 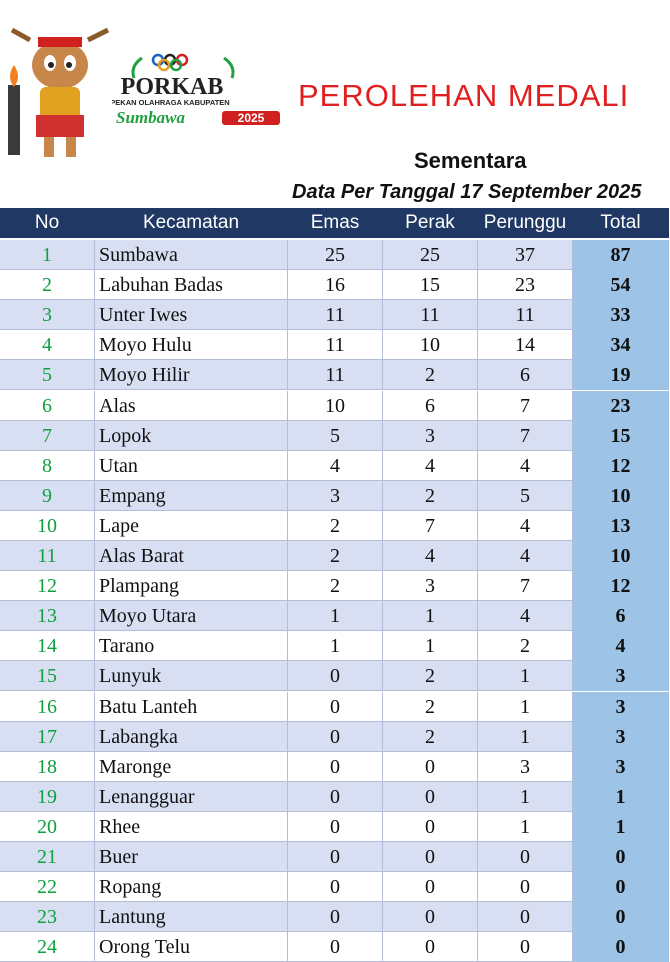 What do you see at coordinates (621, 435) in the screenshot?
I see `total: 15` at bounding box center [621, 435].